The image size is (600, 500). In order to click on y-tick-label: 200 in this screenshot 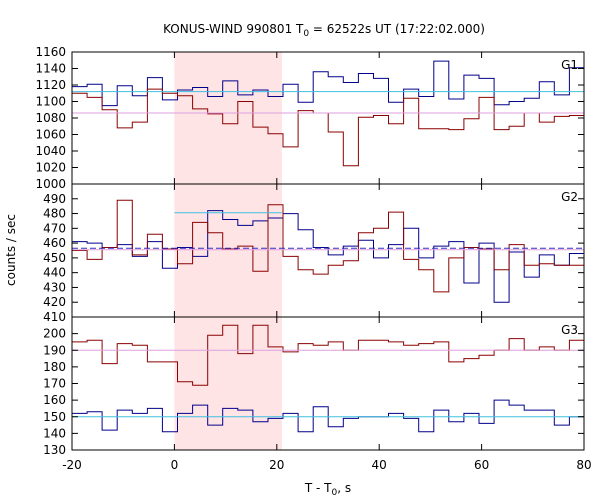, I will do `click(54, 334)`.